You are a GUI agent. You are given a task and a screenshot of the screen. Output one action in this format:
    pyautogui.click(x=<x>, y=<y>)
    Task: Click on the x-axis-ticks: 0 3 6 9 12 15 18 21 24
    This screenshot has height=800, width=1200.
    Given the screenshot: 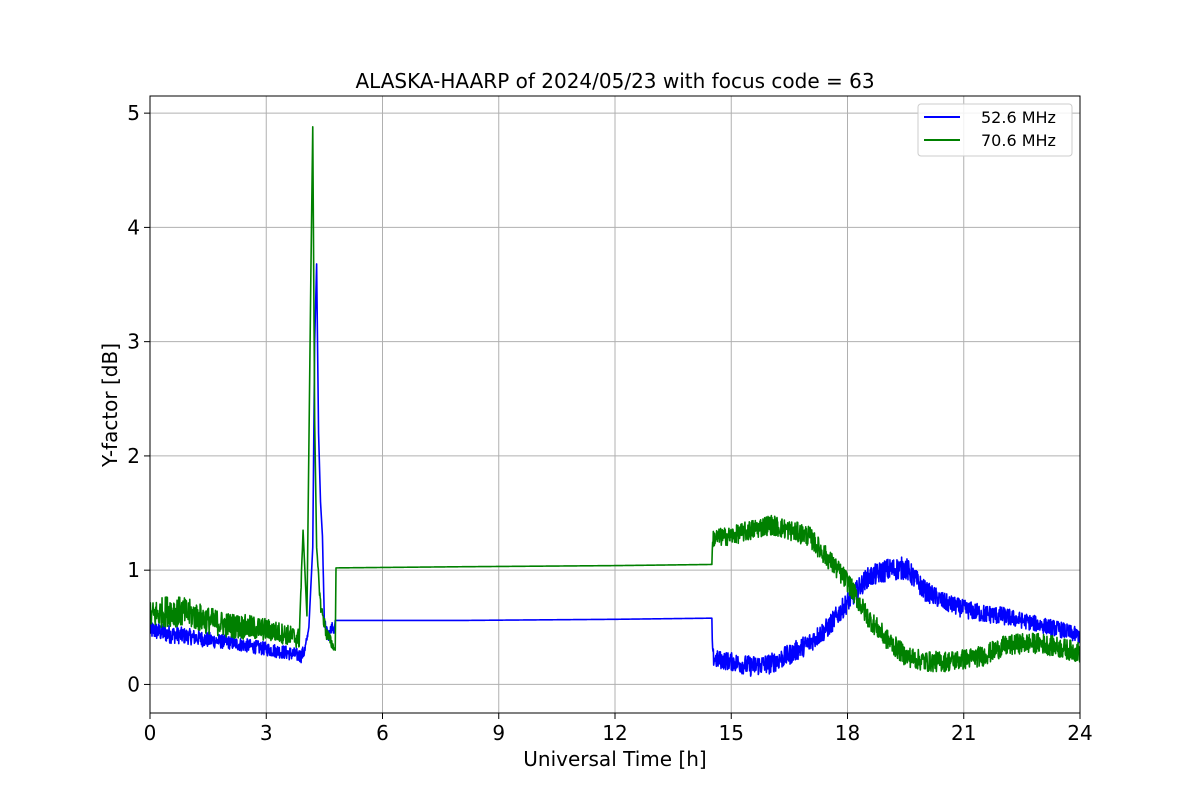 What is the action you would take?
    pyautogui.click(x=618, y=729)
    